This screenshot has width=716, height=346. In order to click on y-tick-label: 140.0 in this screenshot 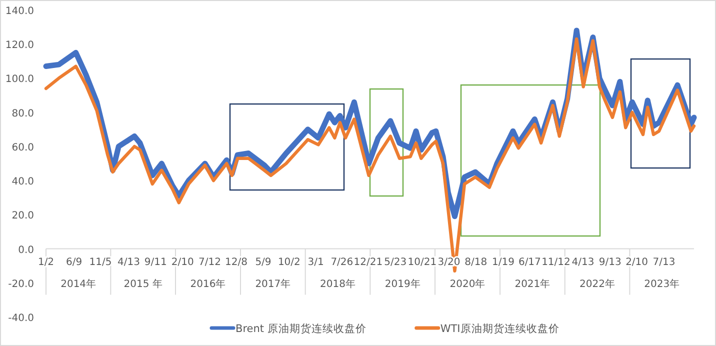, I will do `click(19, 11)`.